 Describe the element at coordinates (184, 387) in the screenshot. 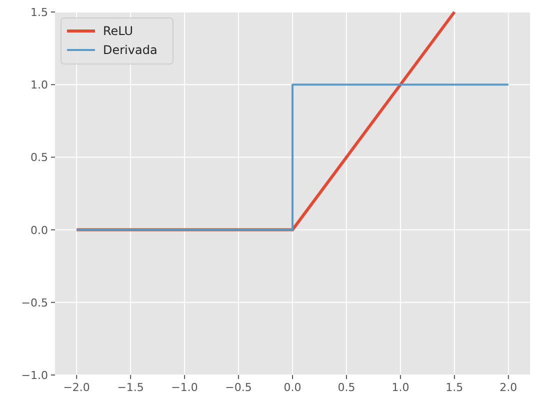

I see `x-tick-label: −1.0` at that location.